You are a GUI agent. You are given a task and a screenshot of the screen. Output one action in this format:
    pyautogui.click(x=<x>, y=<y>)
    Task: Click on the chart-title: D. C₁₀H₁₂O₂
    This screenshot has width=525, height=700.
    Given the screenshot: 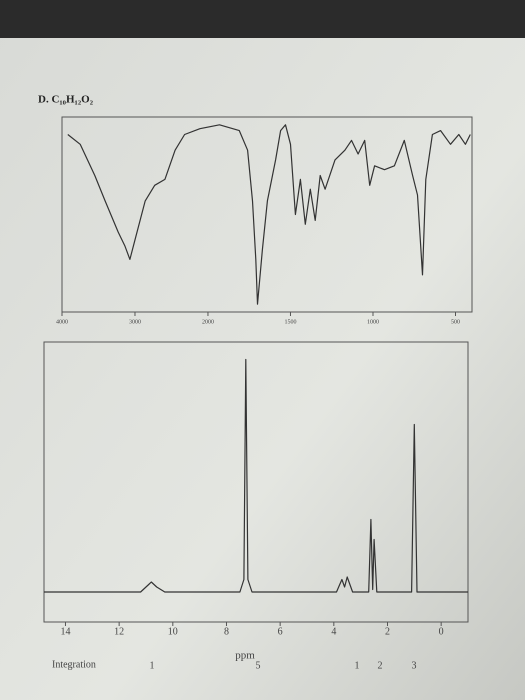 What is the action you would take?
    pyautogui.click(x=66, y=100)
    